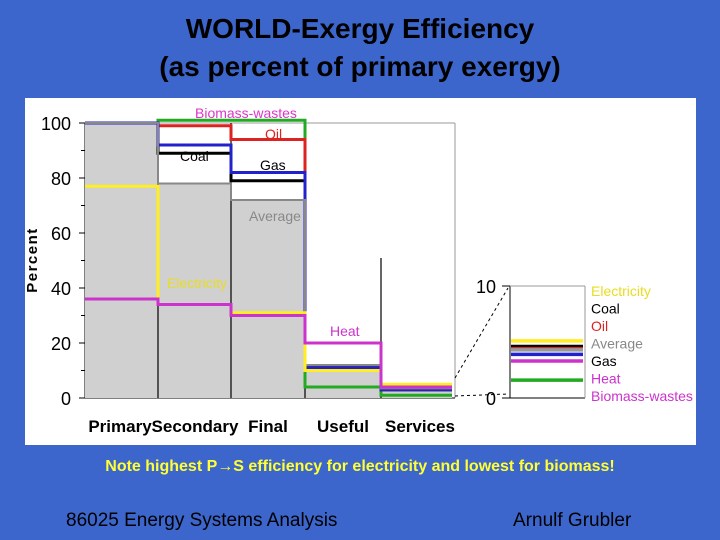  Describe the element at coordinates (61, 344) in the screenshot. I see `y-tick-label: 20` at that location.